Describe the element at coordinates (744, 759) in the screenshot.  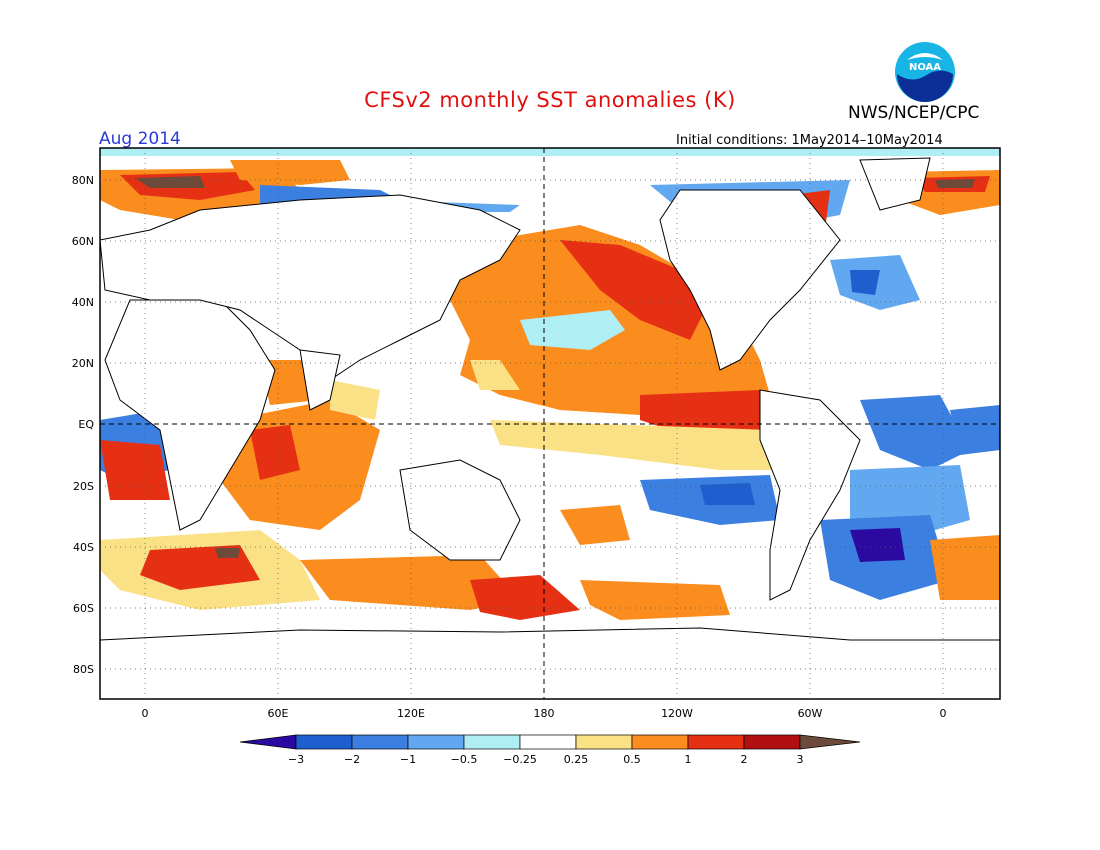
I see `colorbar-label: 2` at that location.